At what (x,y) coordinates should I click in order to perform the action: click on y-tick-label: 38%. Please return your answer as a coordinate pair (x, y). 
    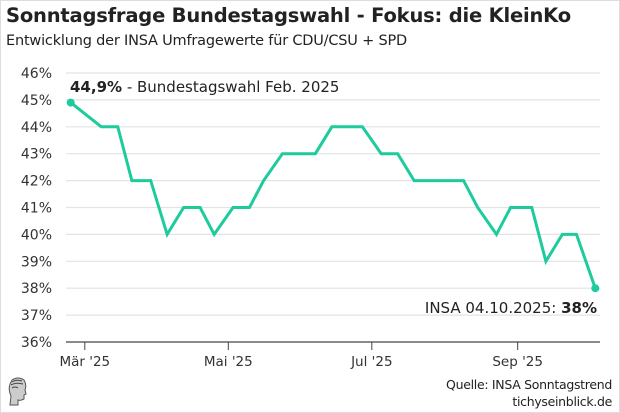
    Looking at the image, I should click on (36, 289).